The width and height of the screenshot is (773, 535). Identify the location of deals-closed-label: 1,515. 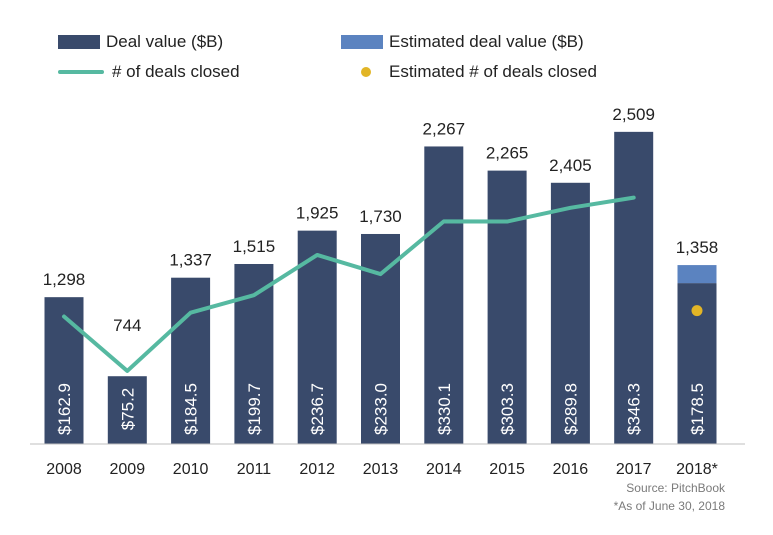
(254, 246).